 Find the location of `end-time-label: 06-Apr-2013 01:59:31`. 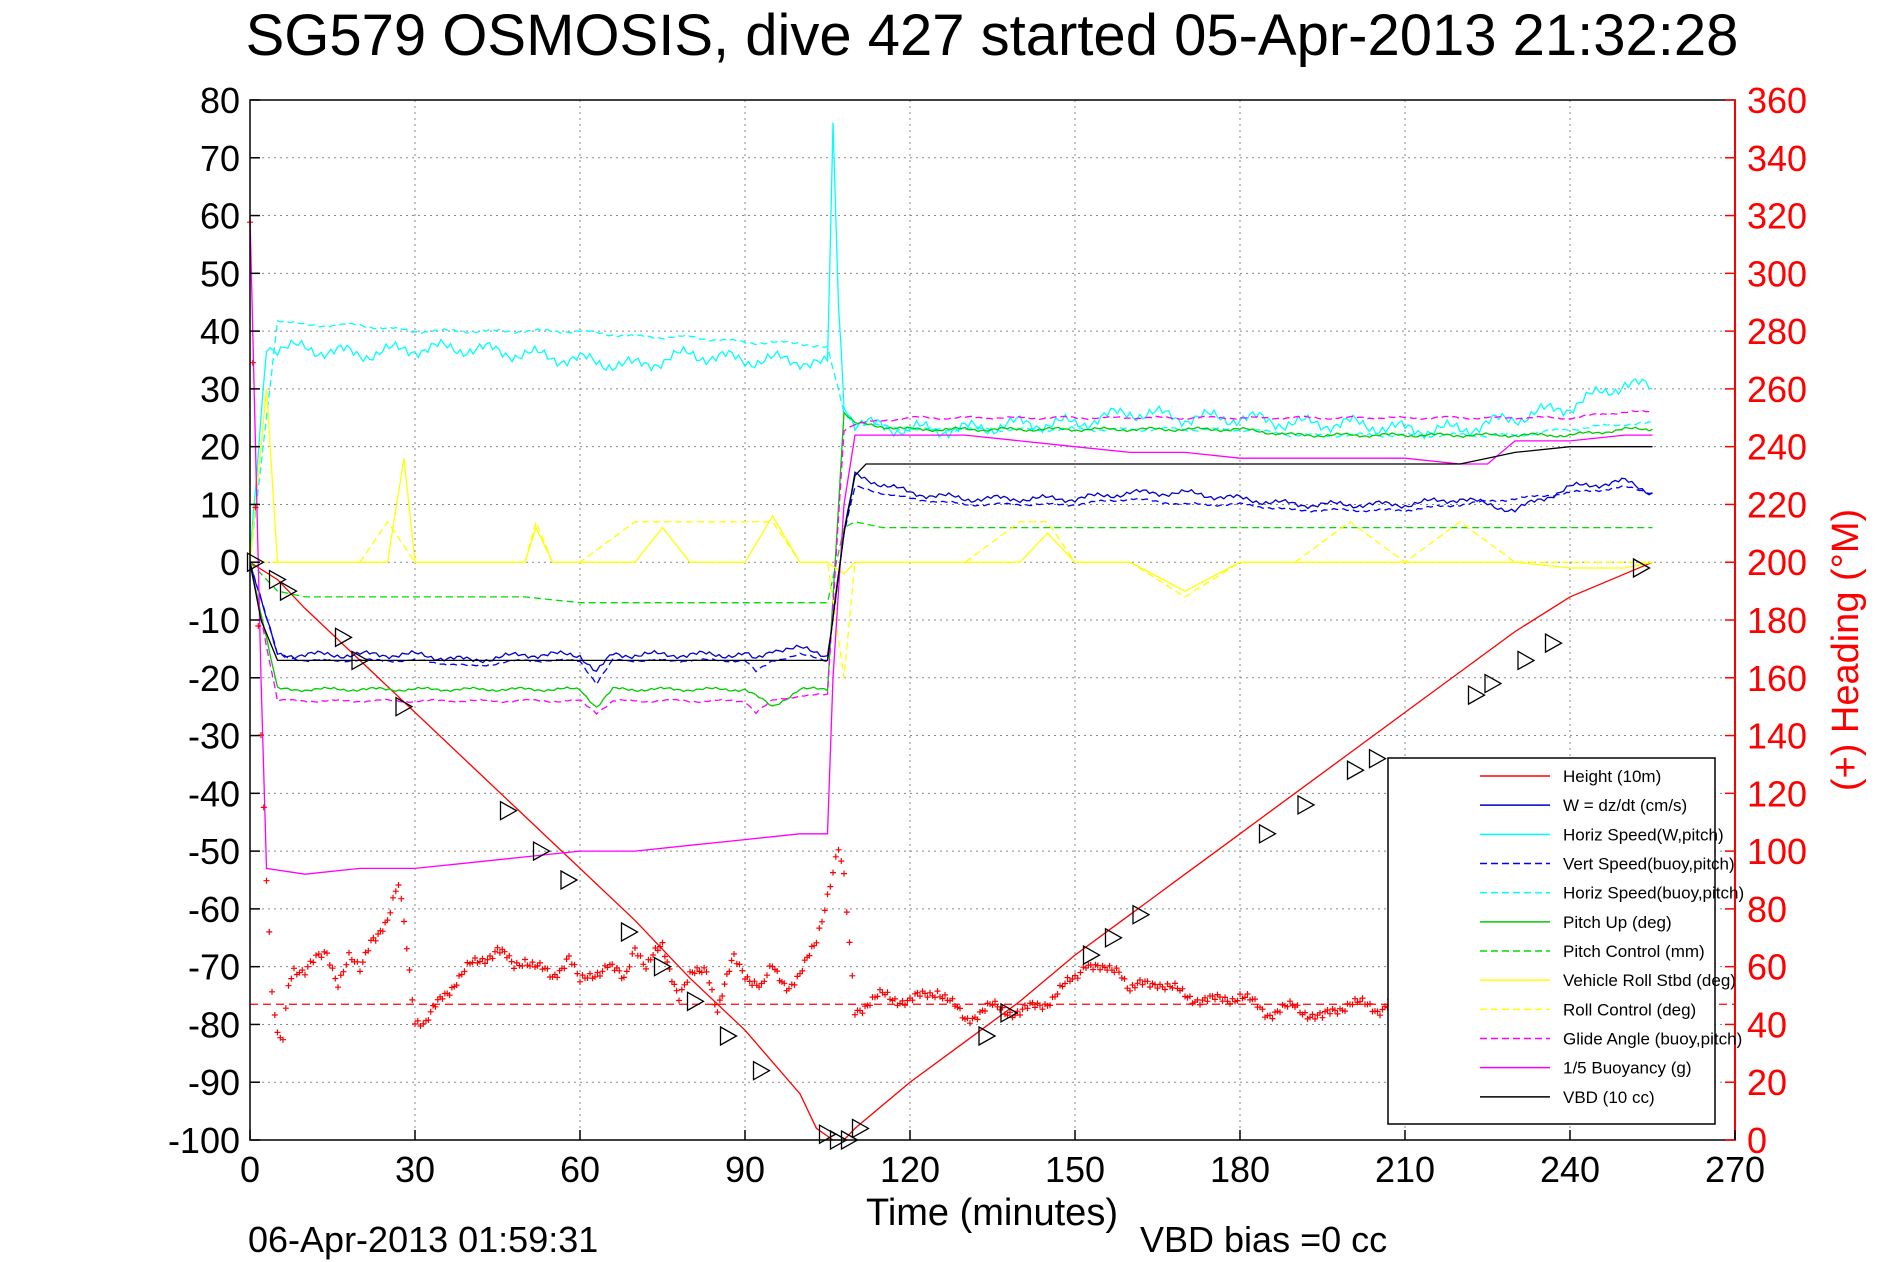

end-time-label: 06-Apr-2013 01:59:31 is located at coordinates (423, 1239).